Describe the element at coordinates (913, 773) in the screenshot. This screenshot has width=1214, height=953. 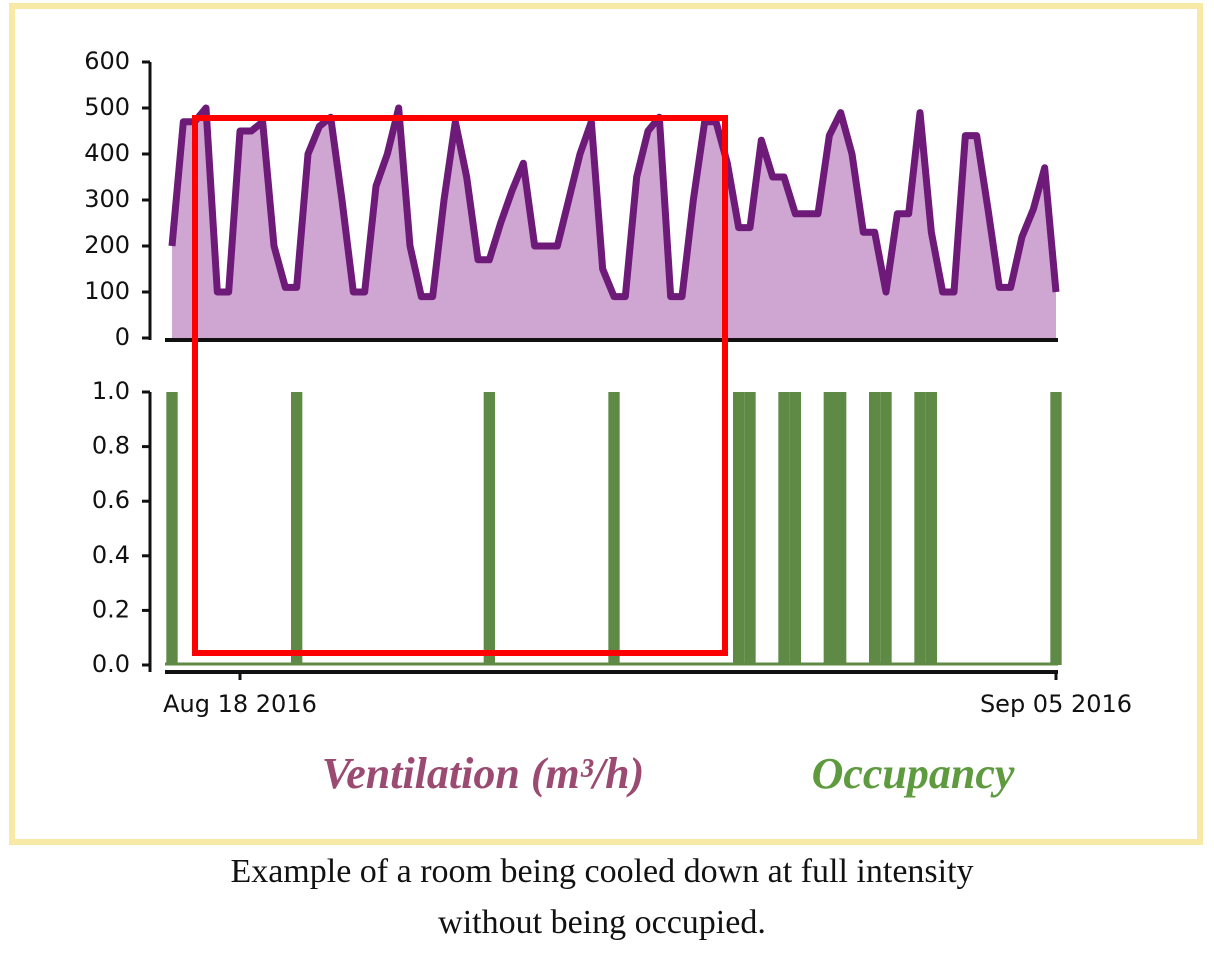
I see `legend-occupancy: Occupancy` at that location.